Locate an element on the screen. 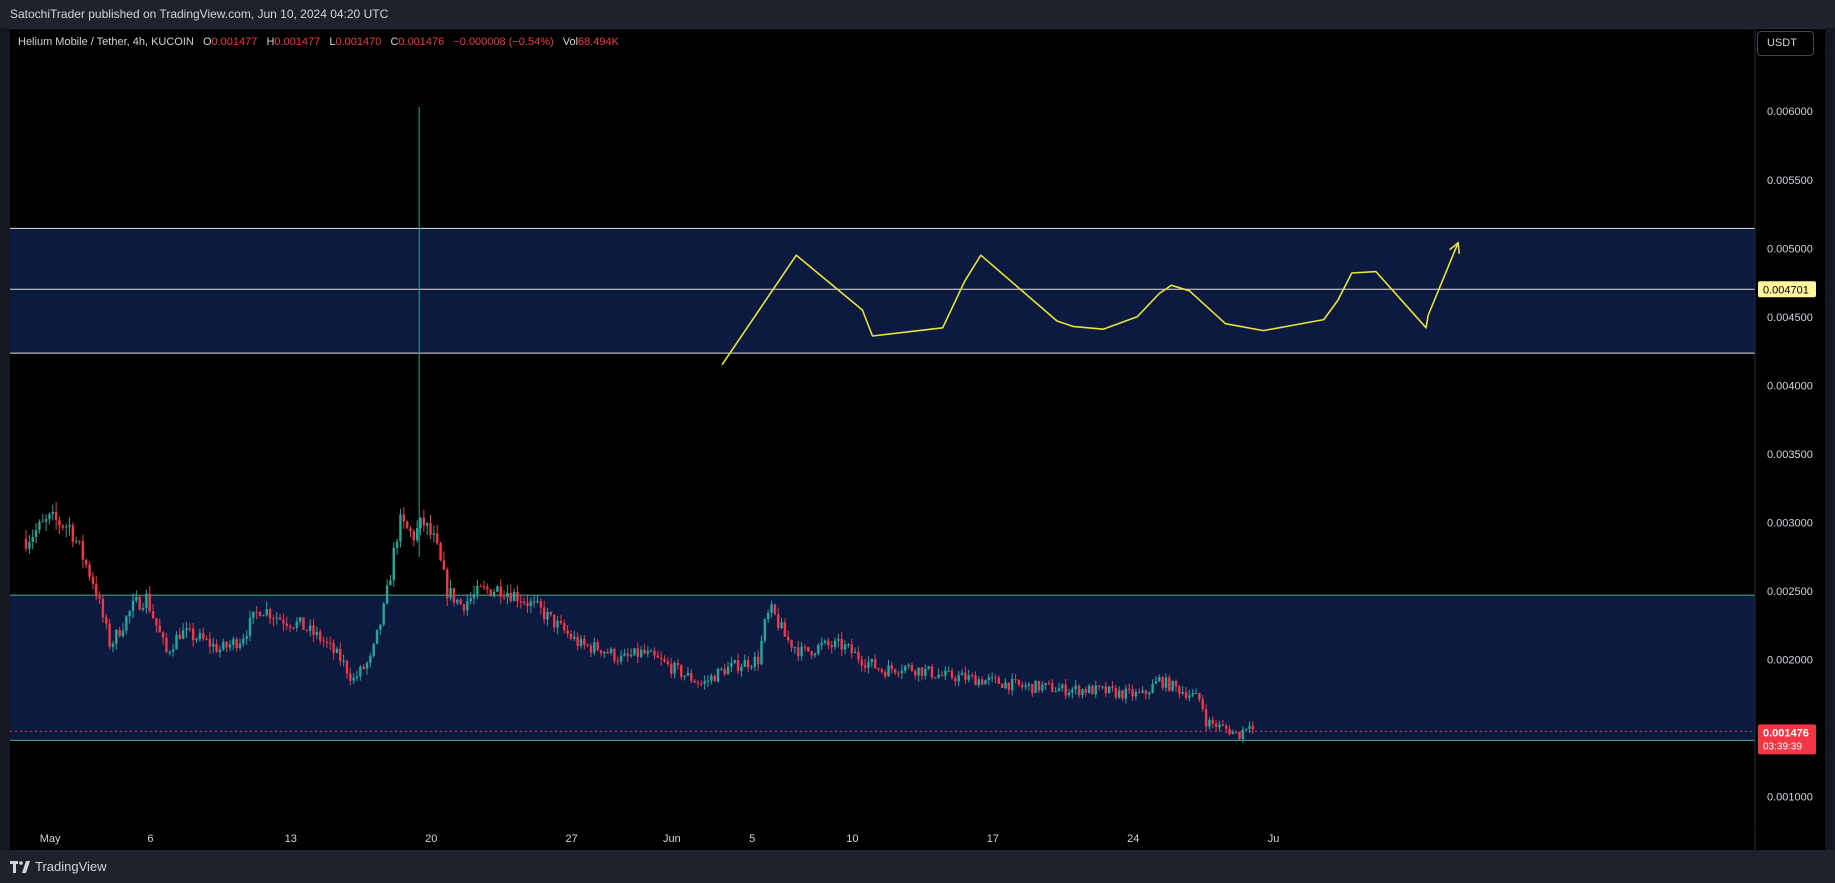  projection-path is located at coordinates (1090, 304).